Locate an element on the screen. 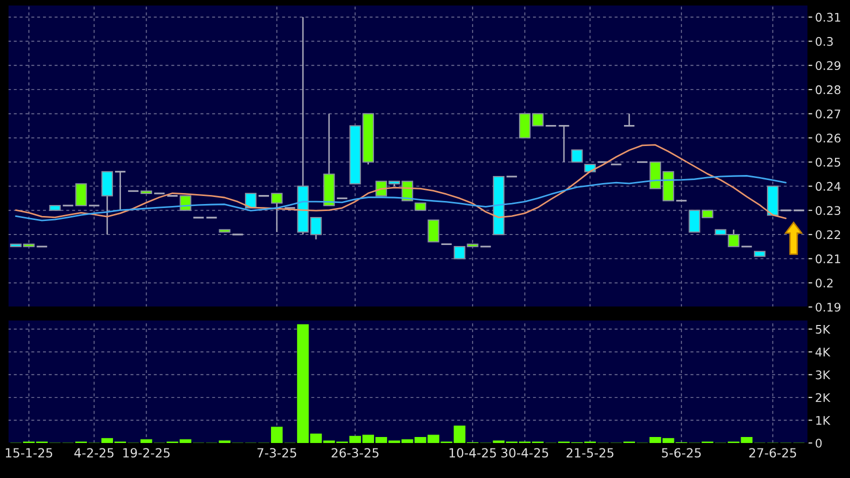 The width and height of the screenshot is (850, 478). y-tick-label: 5K is located at coordinates (823, 329).